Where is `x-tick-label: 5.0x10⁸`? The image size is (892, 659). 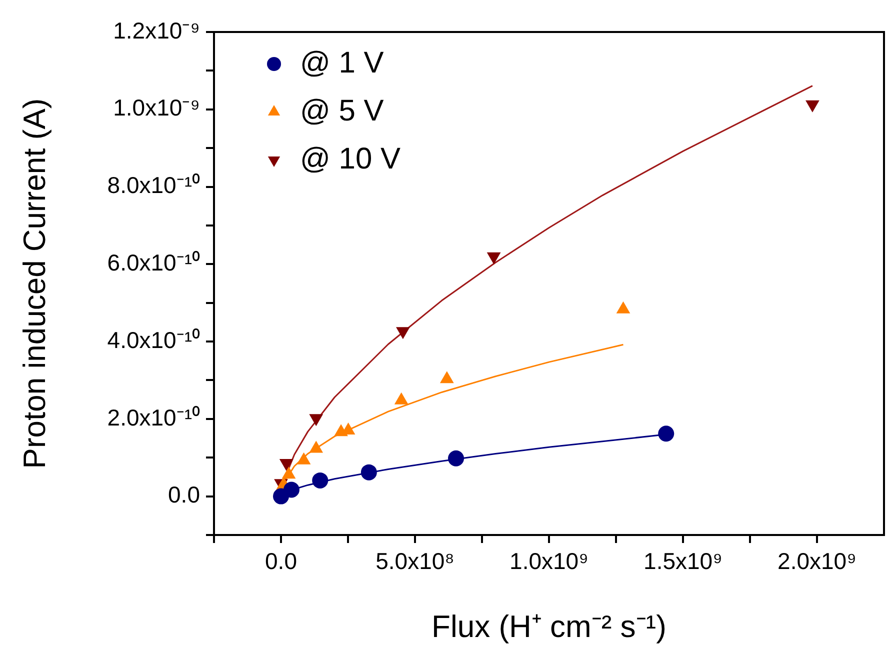
x-tick-label: 5.0x10⁸ is located at coordinates (415, 561).